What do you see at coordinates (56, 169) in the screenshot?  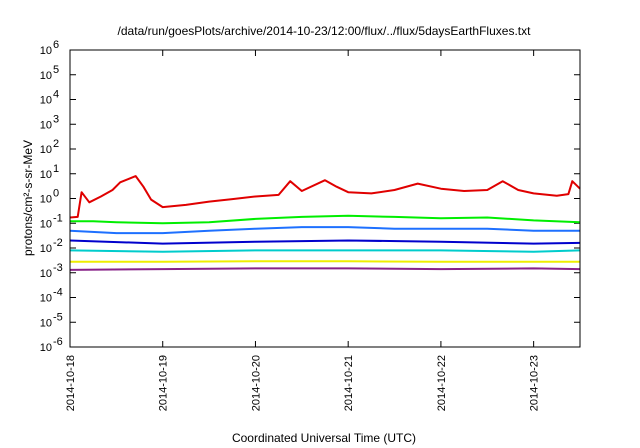 I see `y-tick-exponent: 1` at bounding box center [56, 169].